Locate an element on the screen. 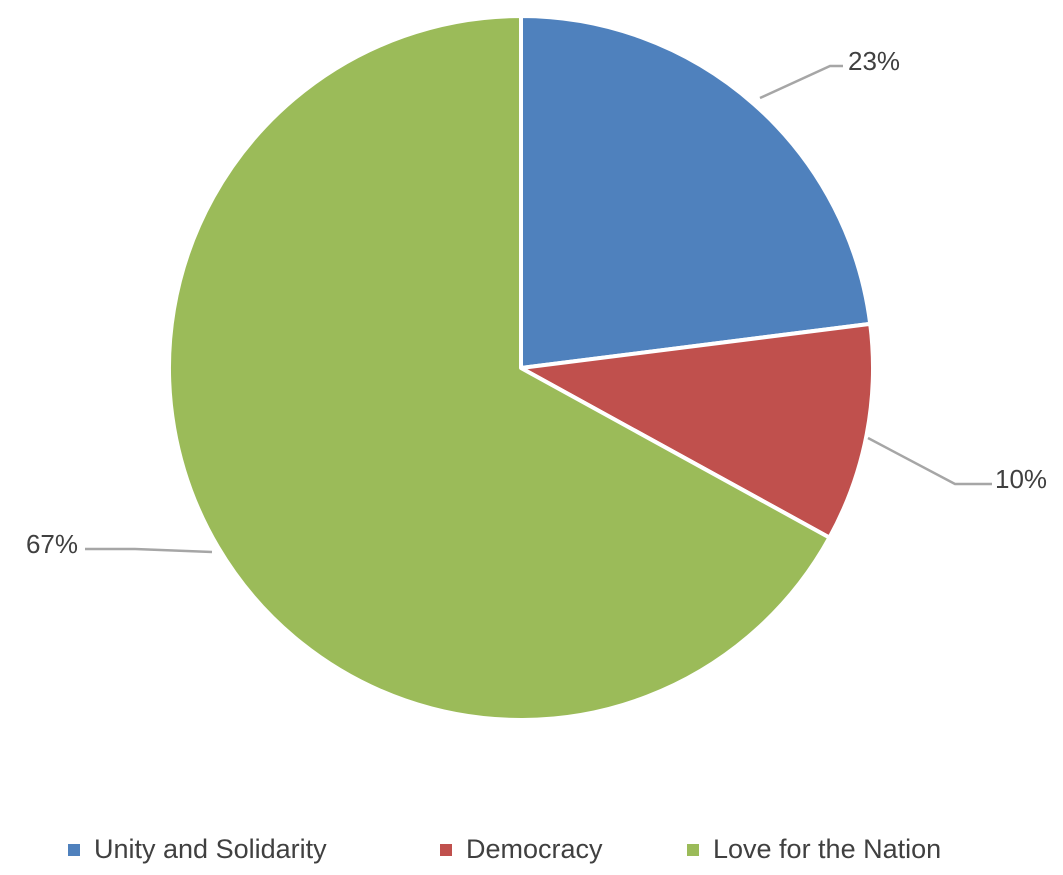 Image resolution: width=1063 pixels, height=875 pixels. legend-item-love-for-the-nation: Love for the Nation is located at coordinates (814, 849).